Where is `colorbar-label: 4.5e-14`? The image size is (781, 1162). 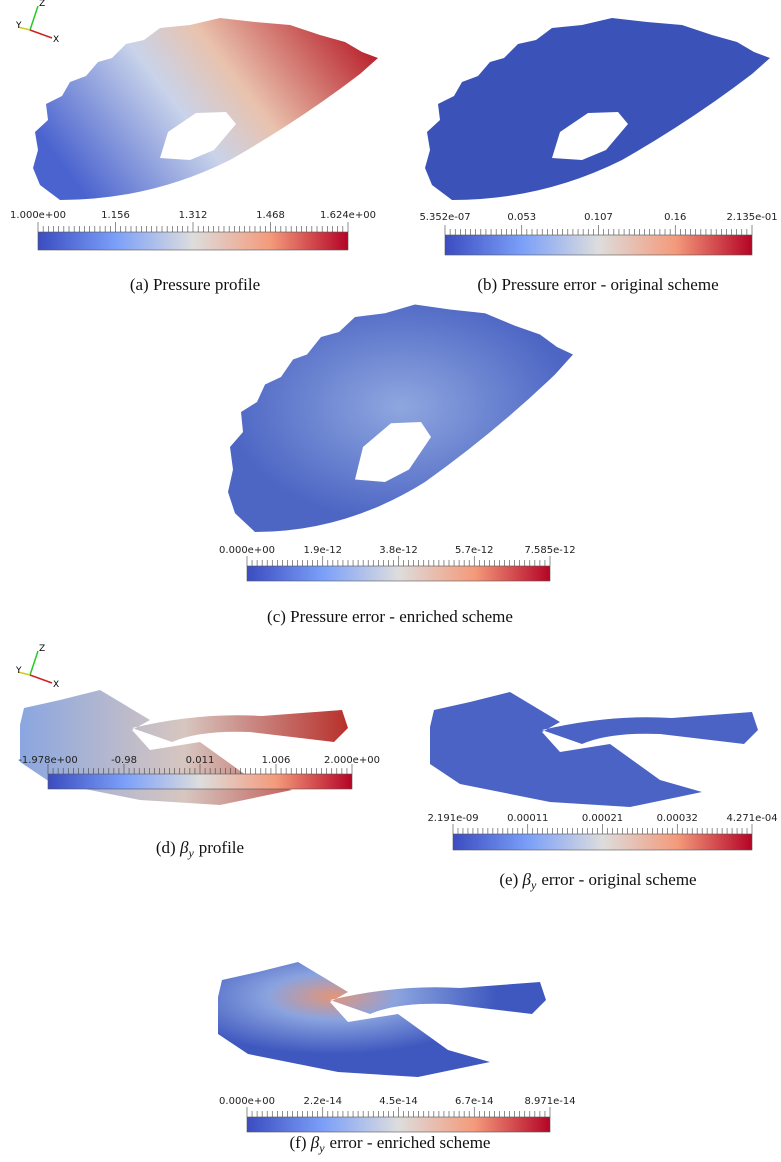
colorbar-label: 4.5e-14 is located at coordinates (398, 1101).